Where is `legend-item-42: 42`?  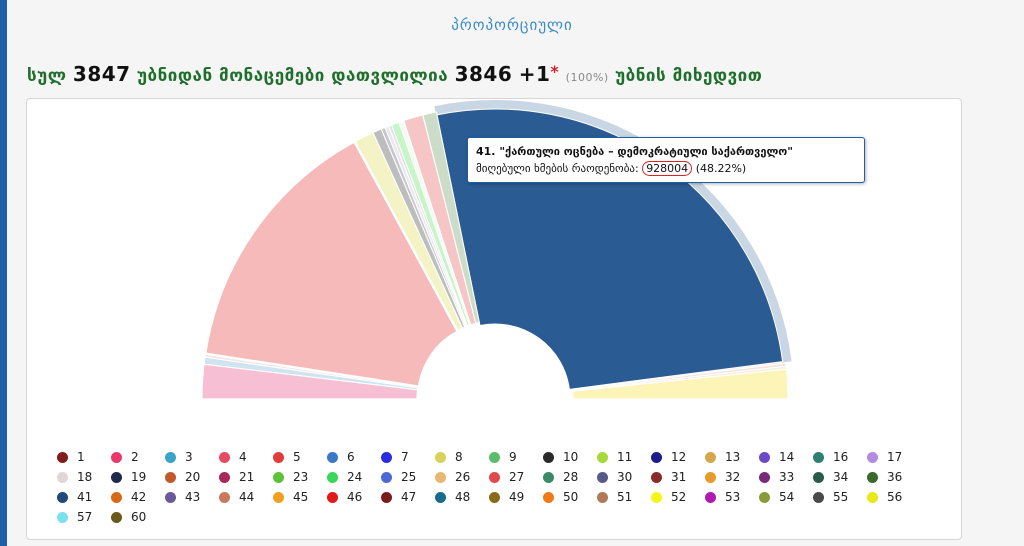 legend-item-42: 42 is located at coordinates (138, 497).